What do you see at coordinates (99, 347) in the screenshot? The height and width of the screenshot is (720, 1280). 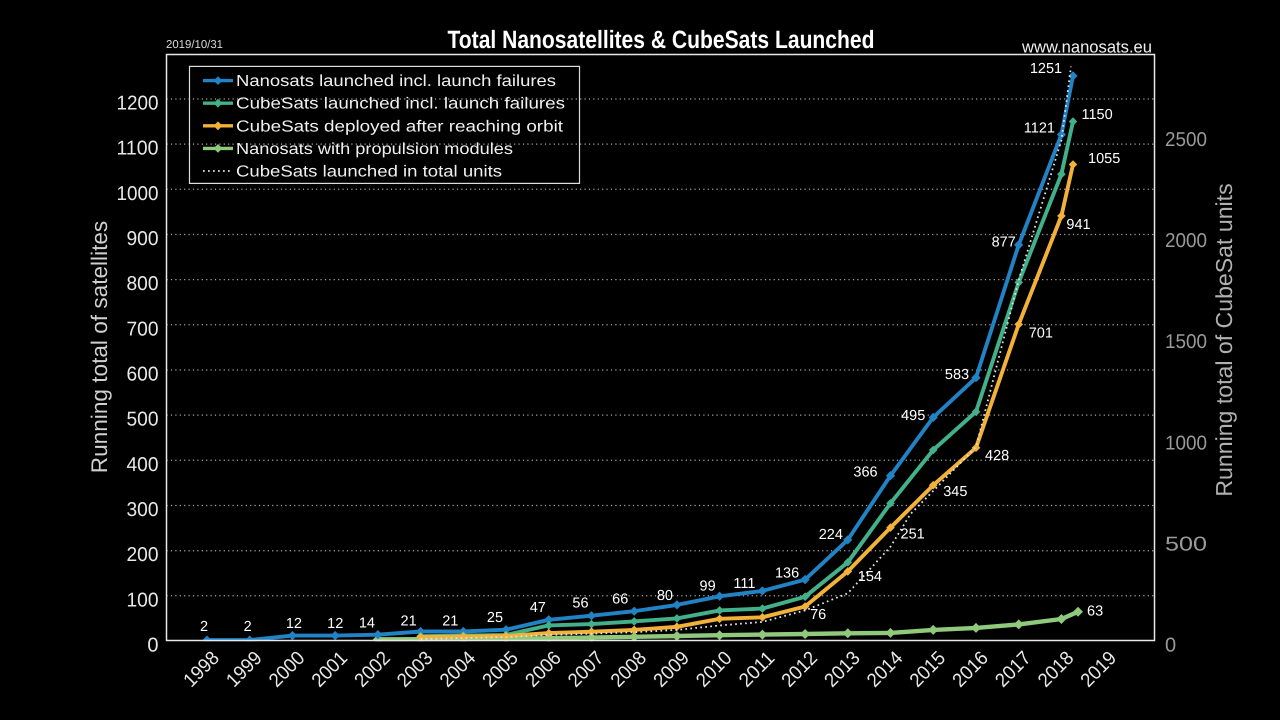 I see `svg-text: Running total of satellites` at bounding box center [99, 347].